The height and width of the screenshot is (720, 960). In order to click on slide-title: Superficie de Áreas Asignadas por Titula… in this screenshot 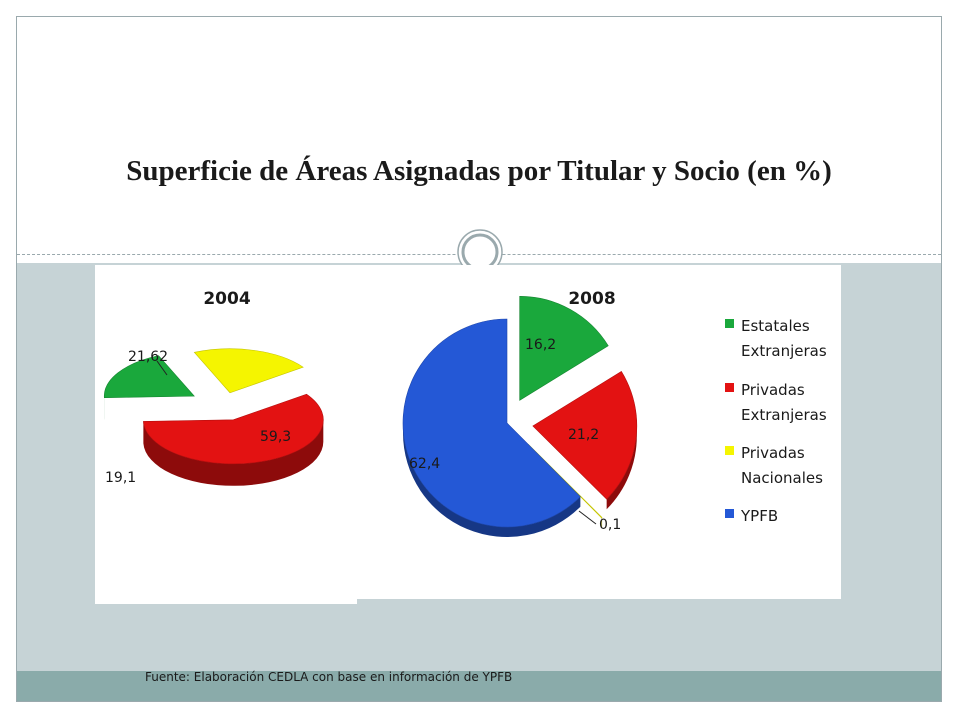, I will do `click(479, 171)`.